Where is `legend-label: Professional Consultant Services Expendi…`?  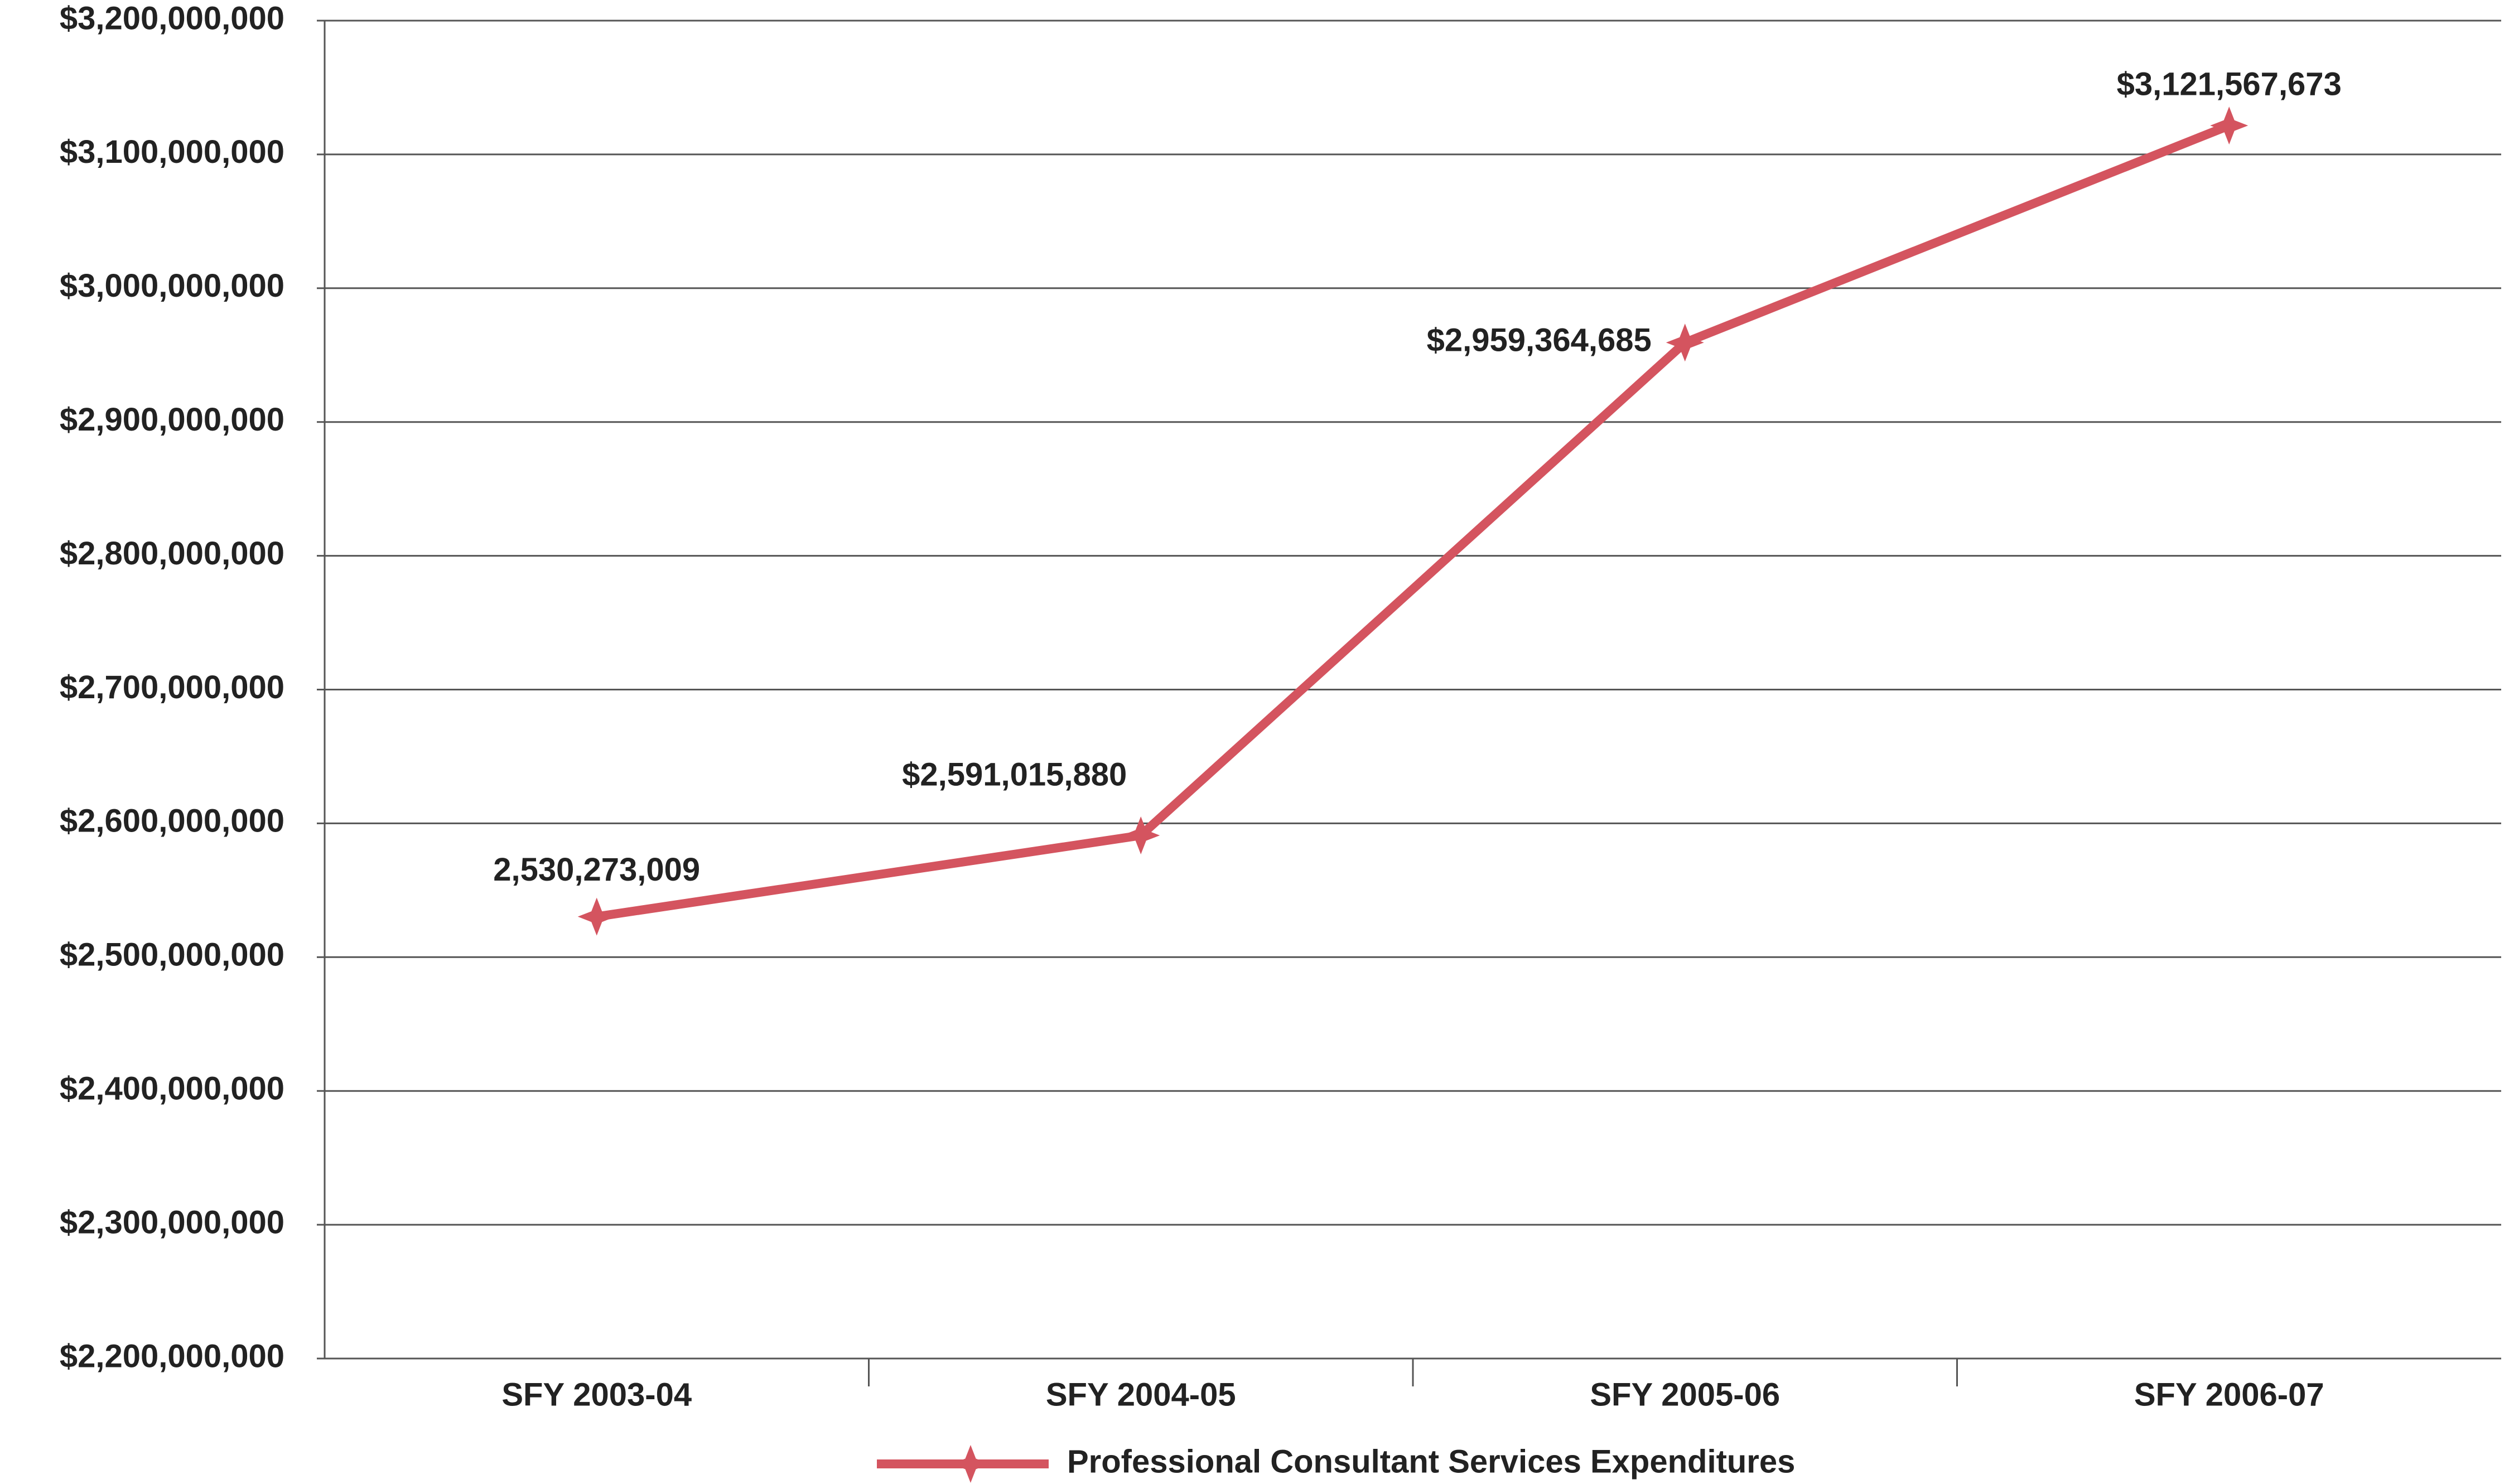
legend-label: Professional Consultant Services Expendi… is located at coordinates (1431, 1461).